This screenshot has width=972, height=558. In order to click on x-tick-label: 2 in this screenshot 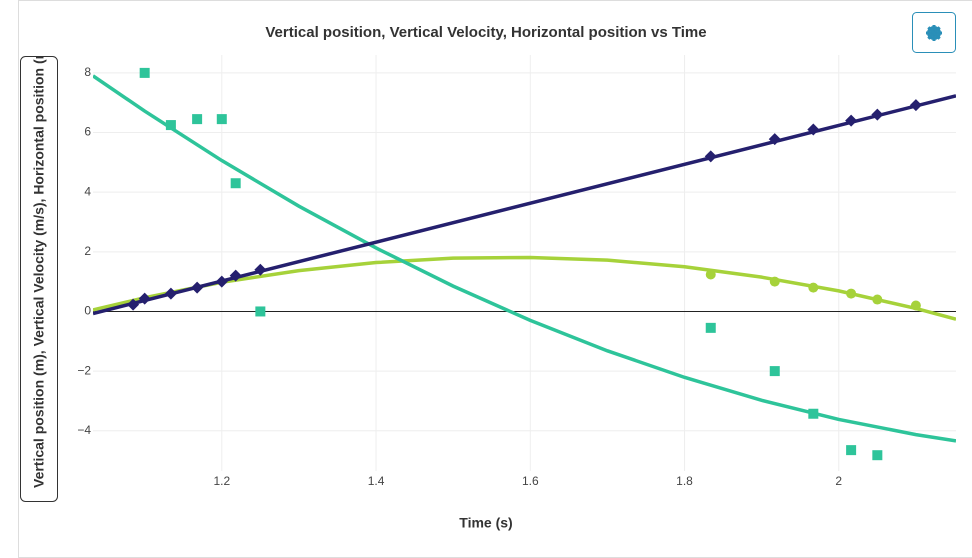, I will do `click(838, 481)`.